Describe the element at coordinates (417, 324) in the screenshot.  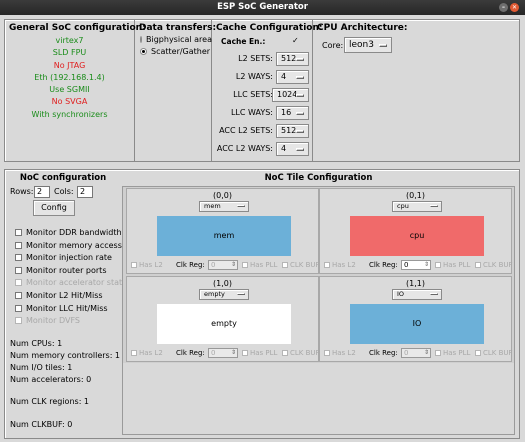
I see `tile-block: IO` at that location.